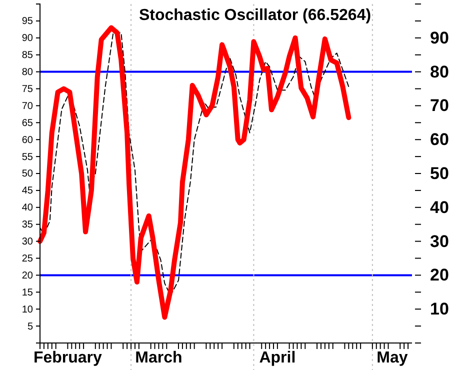  What do you see at coordinates (28, 292) in the screenshot?
I see `y-tick-label: 15` at bounding box center [28, 292].